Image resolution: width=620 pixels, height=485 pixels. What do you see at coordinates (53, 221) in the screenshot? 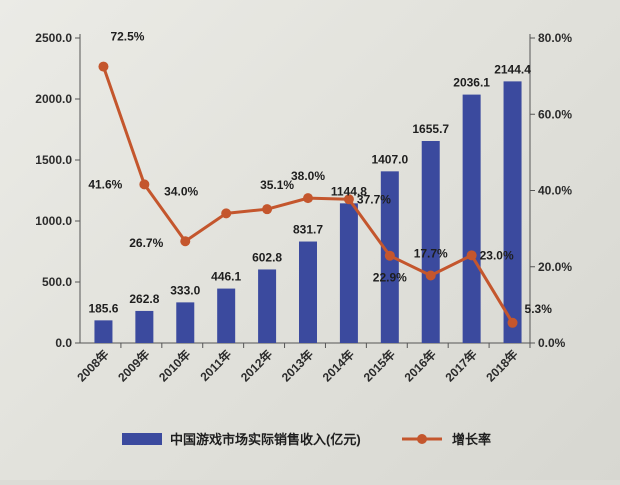
I see `y-left-tick-label: 1000.0` at bounding box center [53, 221].